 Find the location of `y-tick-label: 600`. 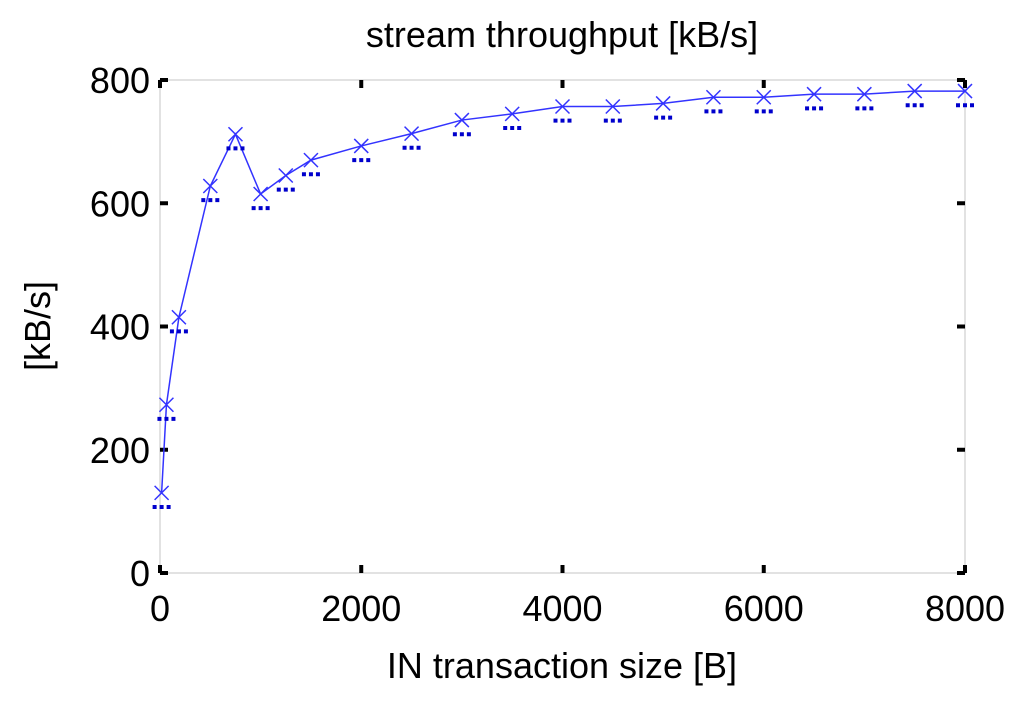

y-tick-label: 600 is located at coordinates (120, 203).